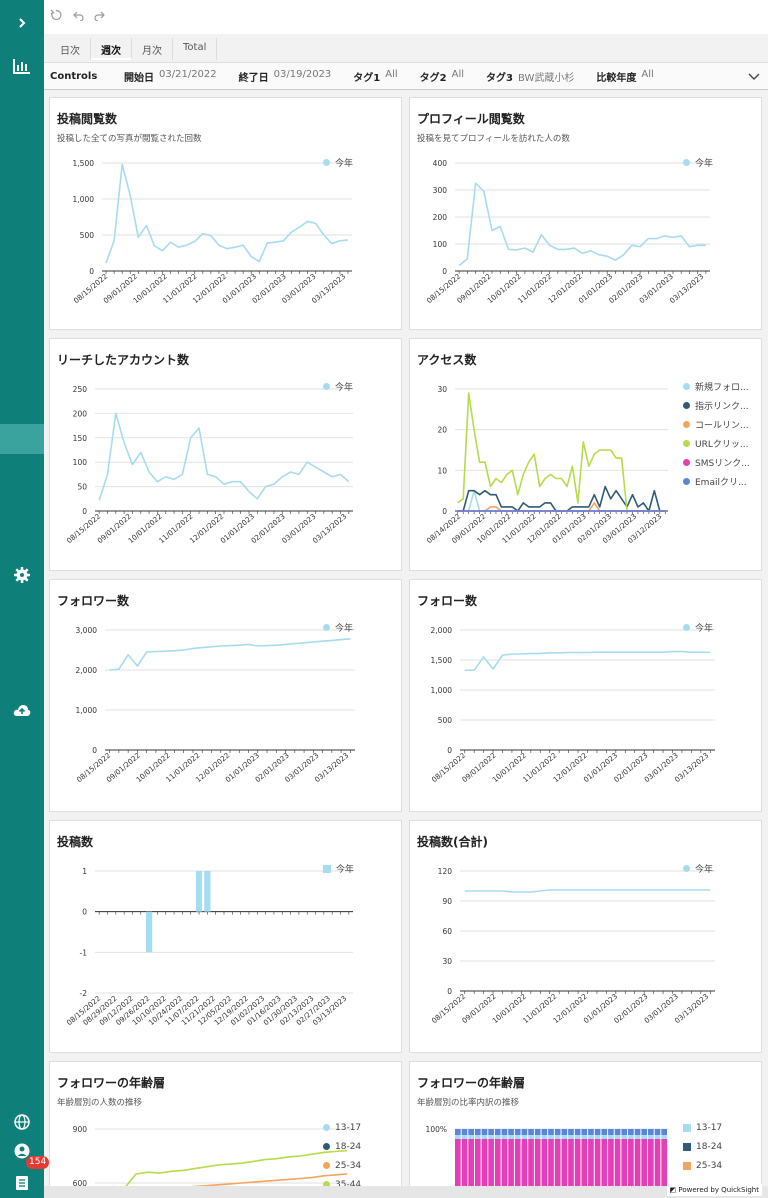  What do you see at coordinates (452, 842) in the screenshot?
I see `card-title: 投稿数(合計)` at bounding box center [452, 842].